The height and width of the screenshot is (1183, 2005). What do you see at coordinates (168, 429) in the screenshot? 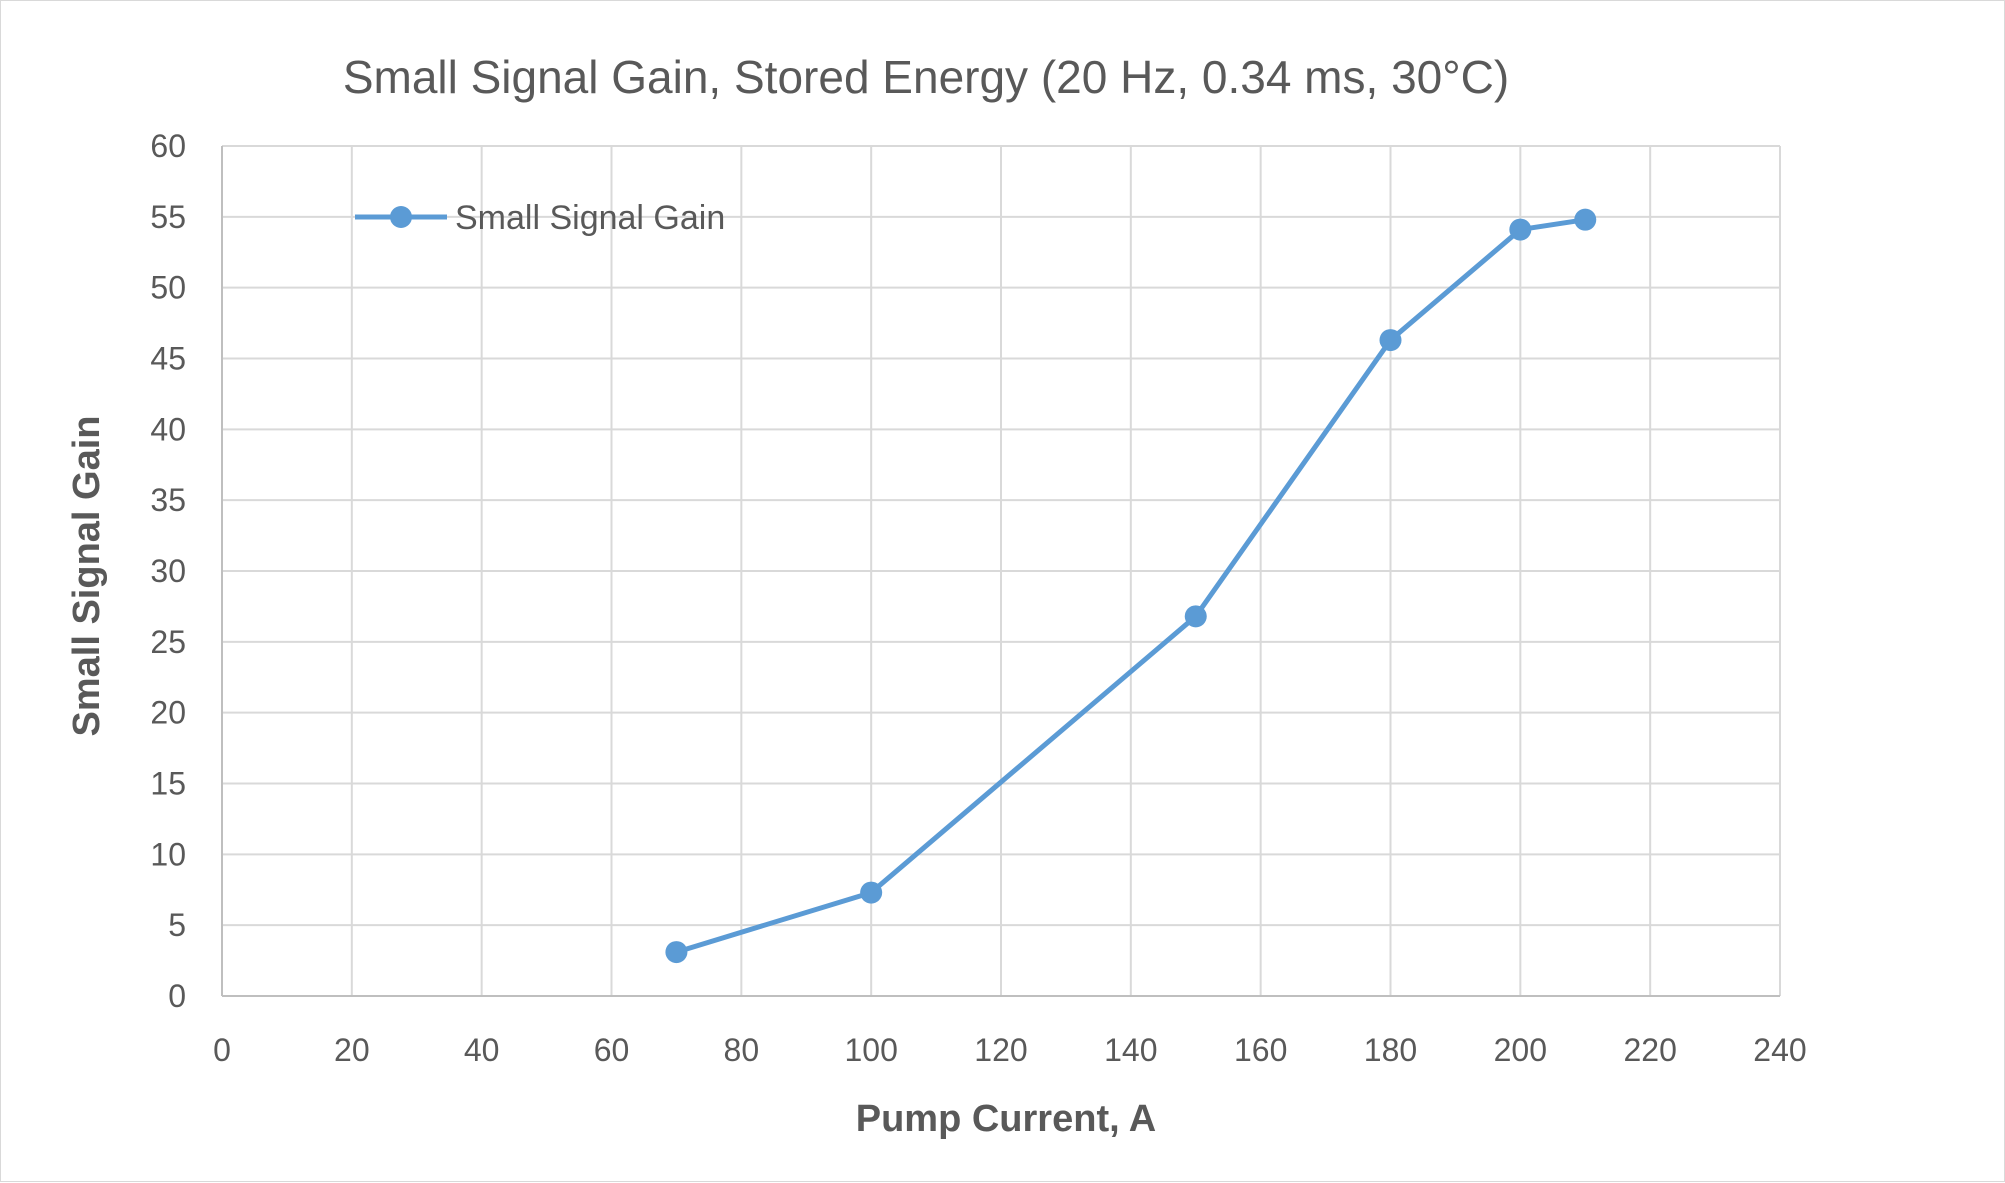
I see `y-tick-label: 40` at bounding box center [168, 429].